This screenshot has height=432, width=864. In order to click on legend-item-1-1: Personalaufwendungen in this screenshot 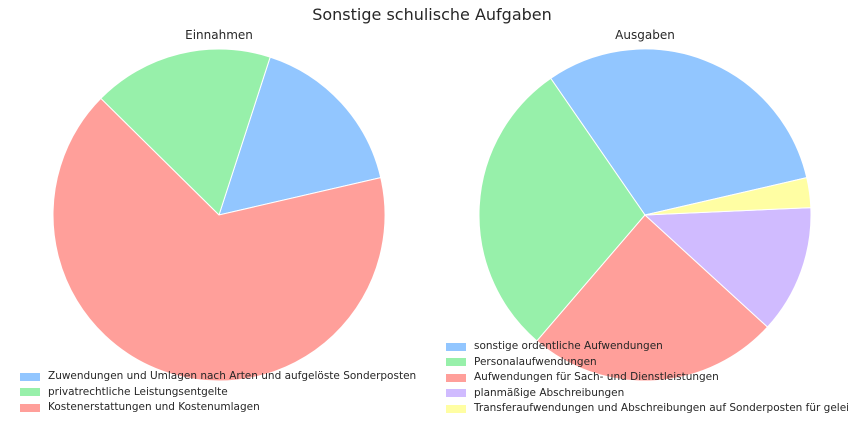, I will do `click(647, 363)`.